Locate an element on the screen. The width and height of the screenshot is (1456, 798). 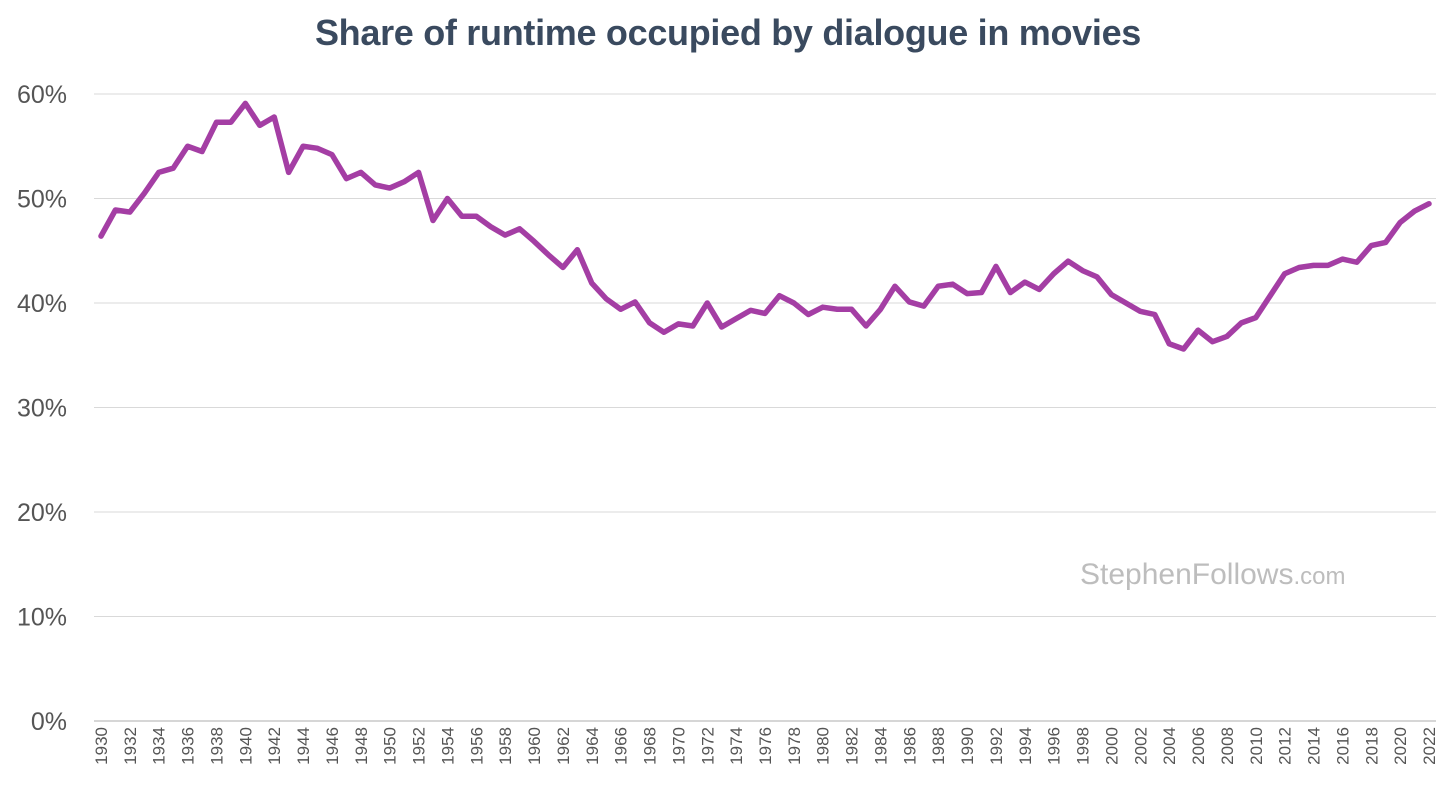
x-tick-label: 1964 is located at coordinates (592, 746).